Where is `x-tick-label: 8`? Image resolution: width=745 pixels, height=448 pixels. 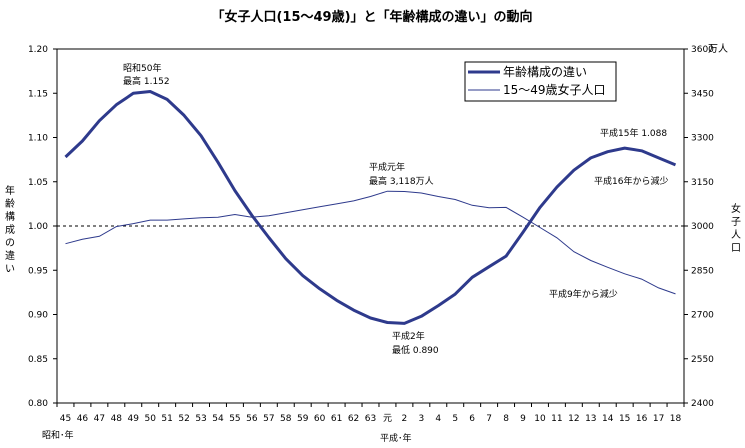
x-tick-label: 8 is located at coordinates (506, 419).